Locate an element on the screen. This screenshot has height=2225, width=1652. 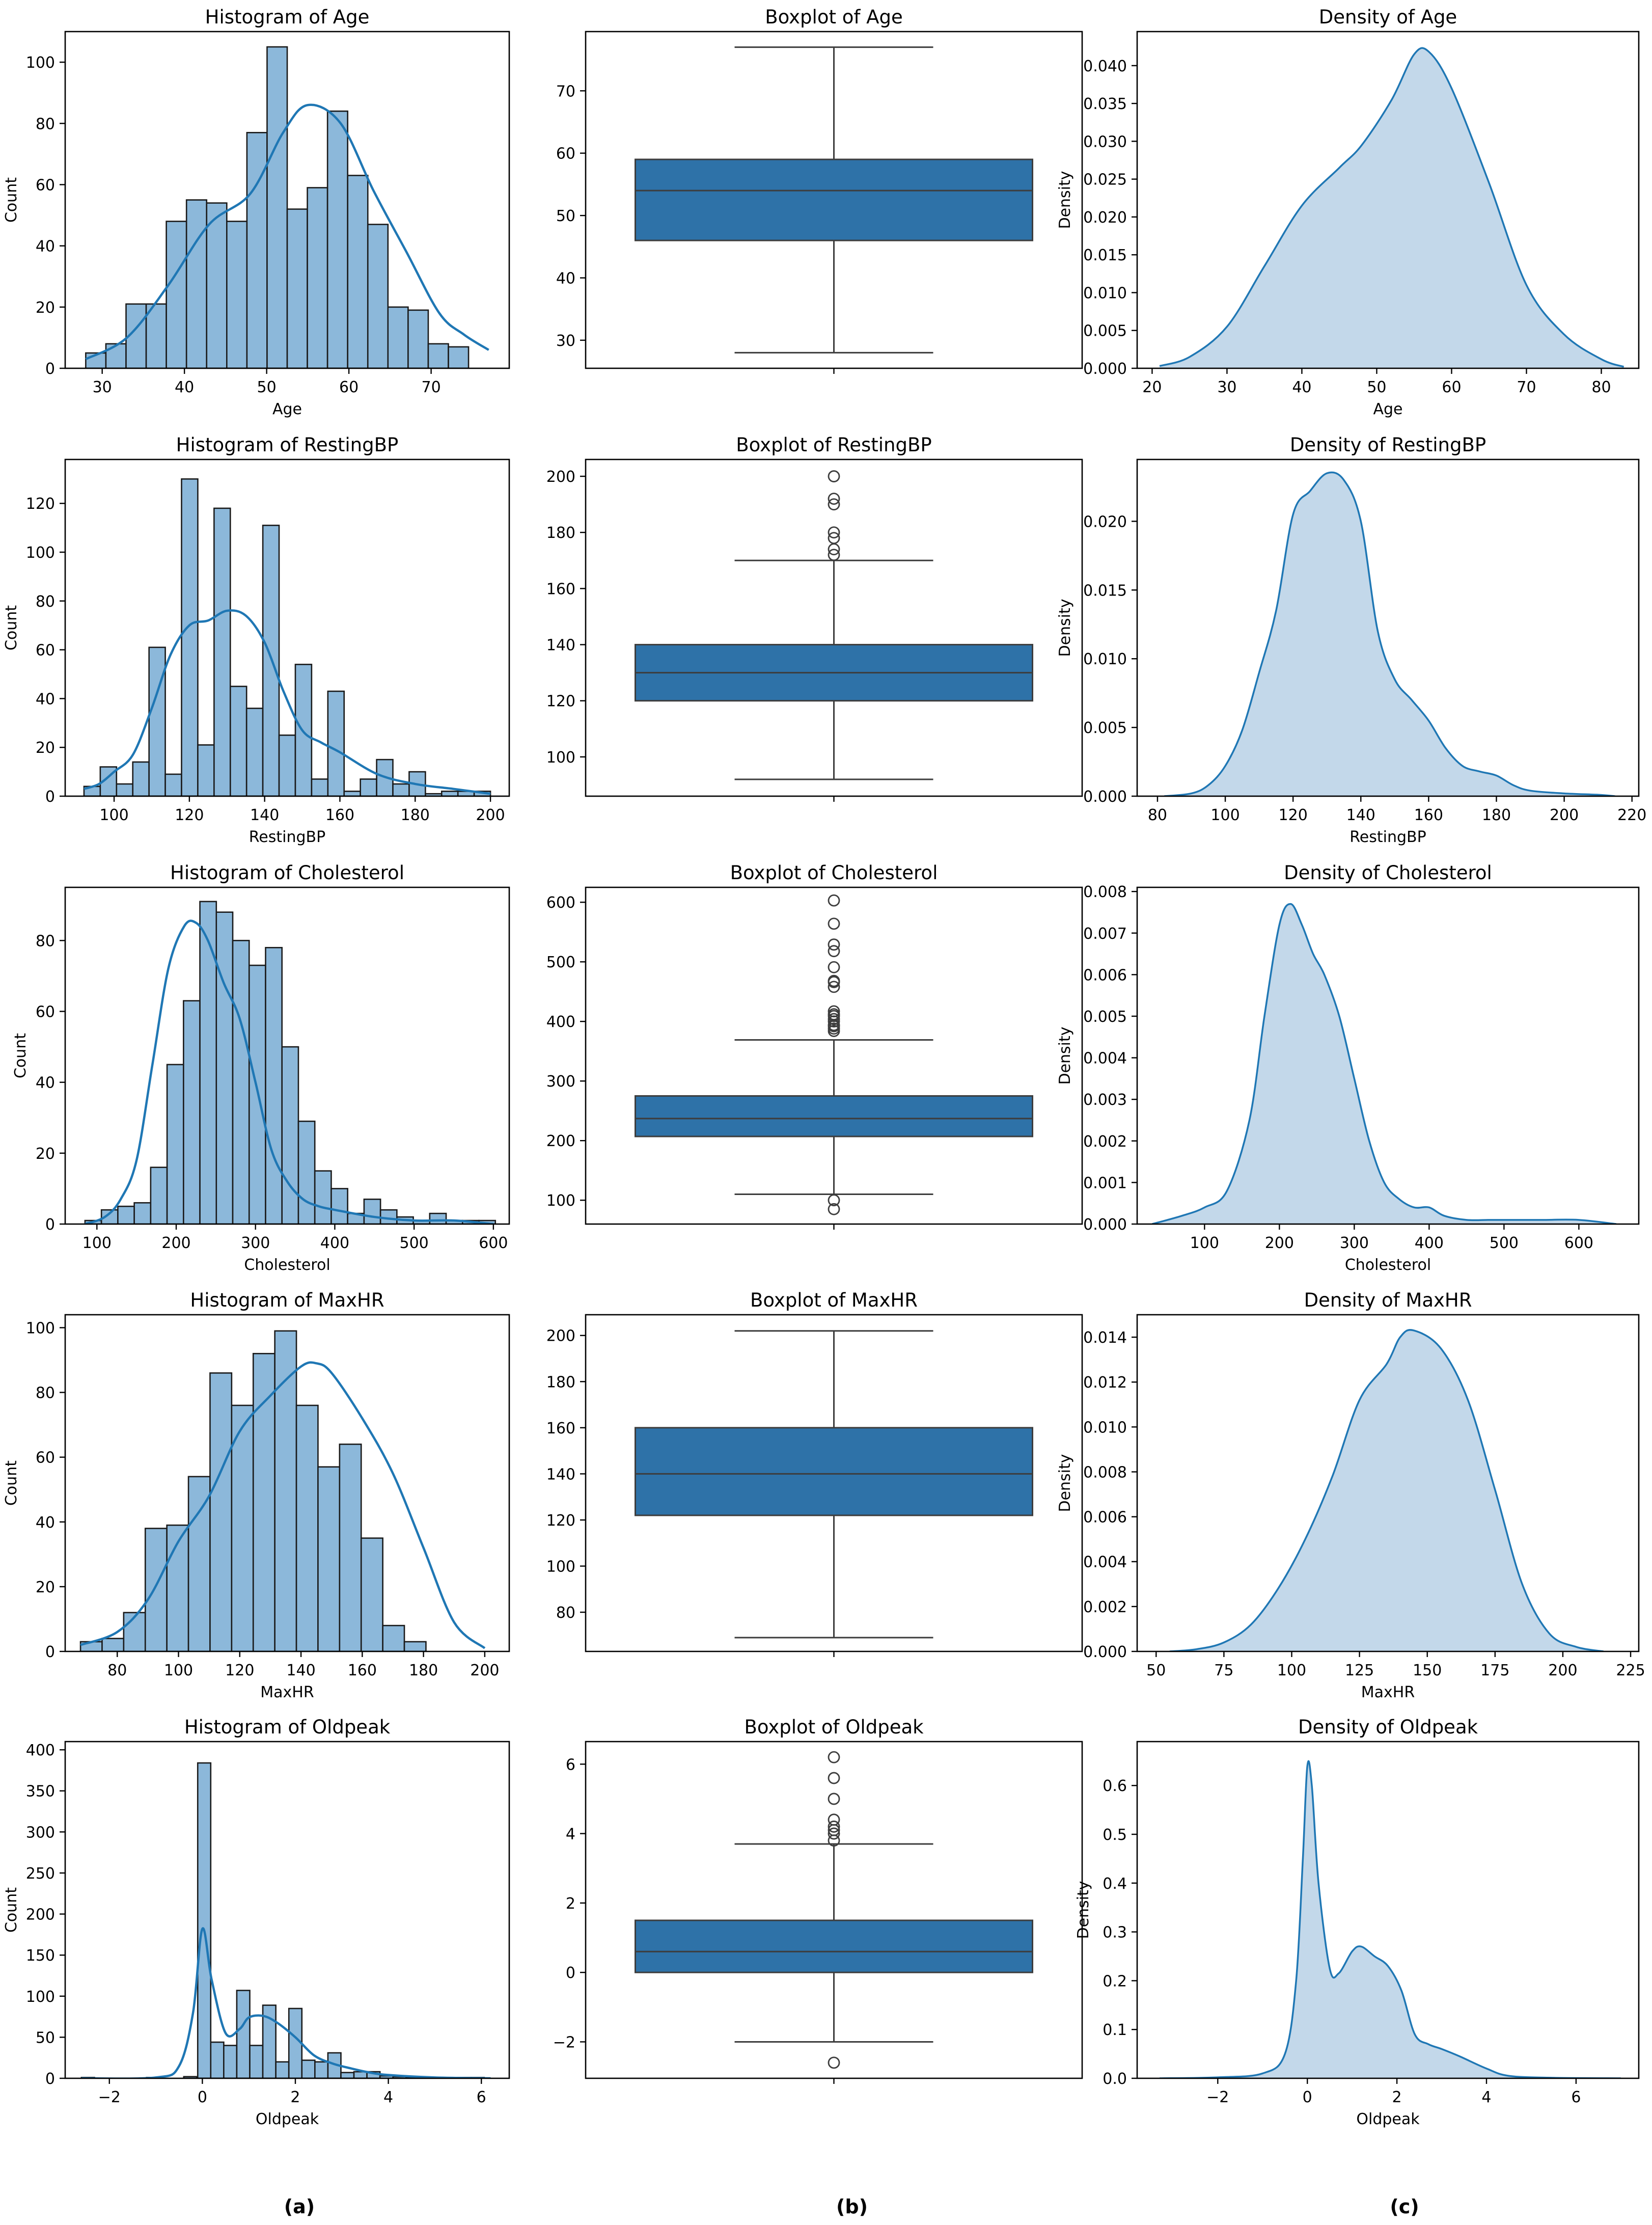
x-tick-label: 60 is located at coordinates (1451, 387).